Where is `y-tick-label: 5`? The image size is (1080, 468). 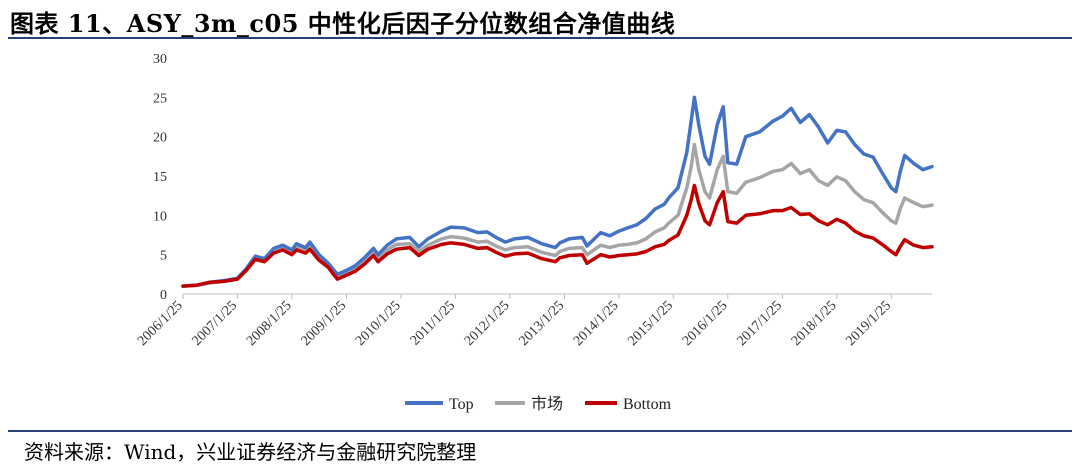 y-tick-label: 5 is located at coordinates (163, 256).